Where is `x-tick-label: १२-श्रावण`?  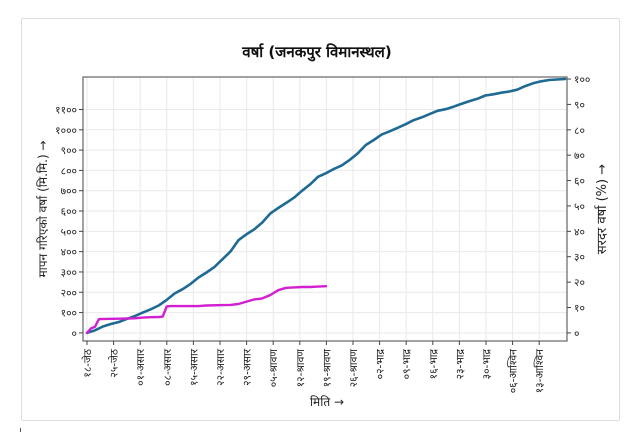 x-tick-label: १२-श्रावण is located at coordinates (301, 368).